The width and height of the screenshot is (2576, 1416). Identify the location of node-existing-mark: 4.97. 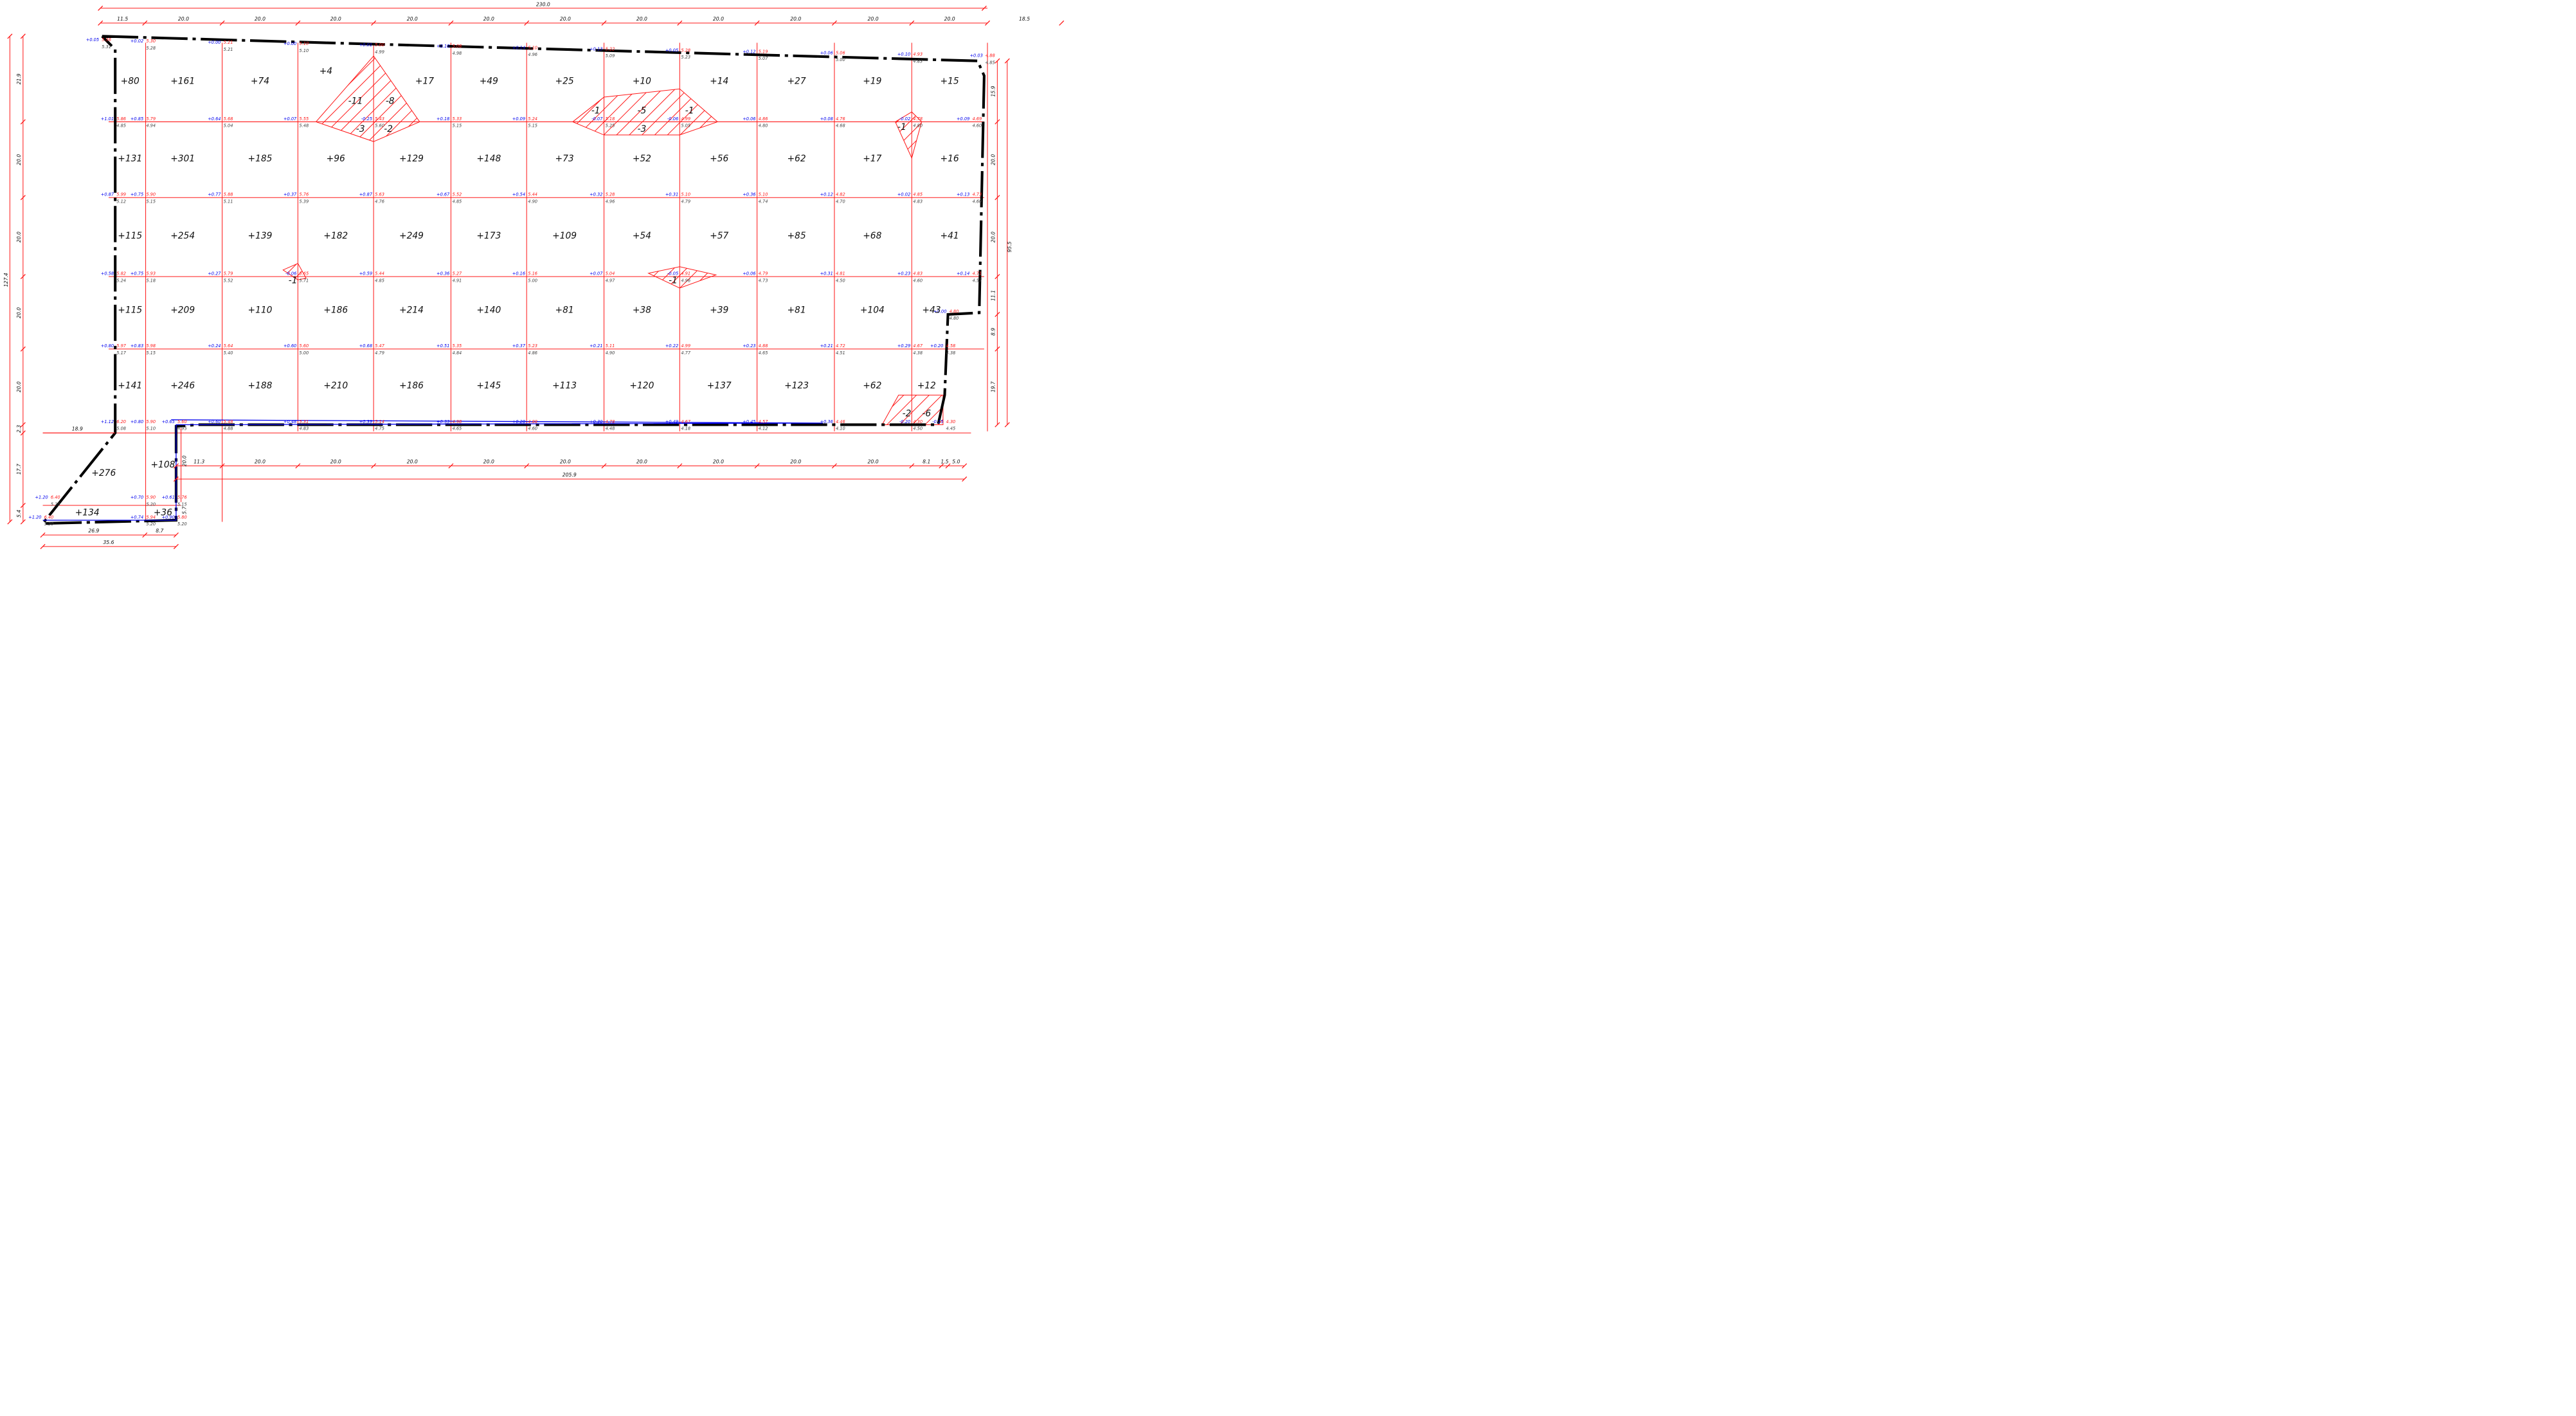
(611, 280).